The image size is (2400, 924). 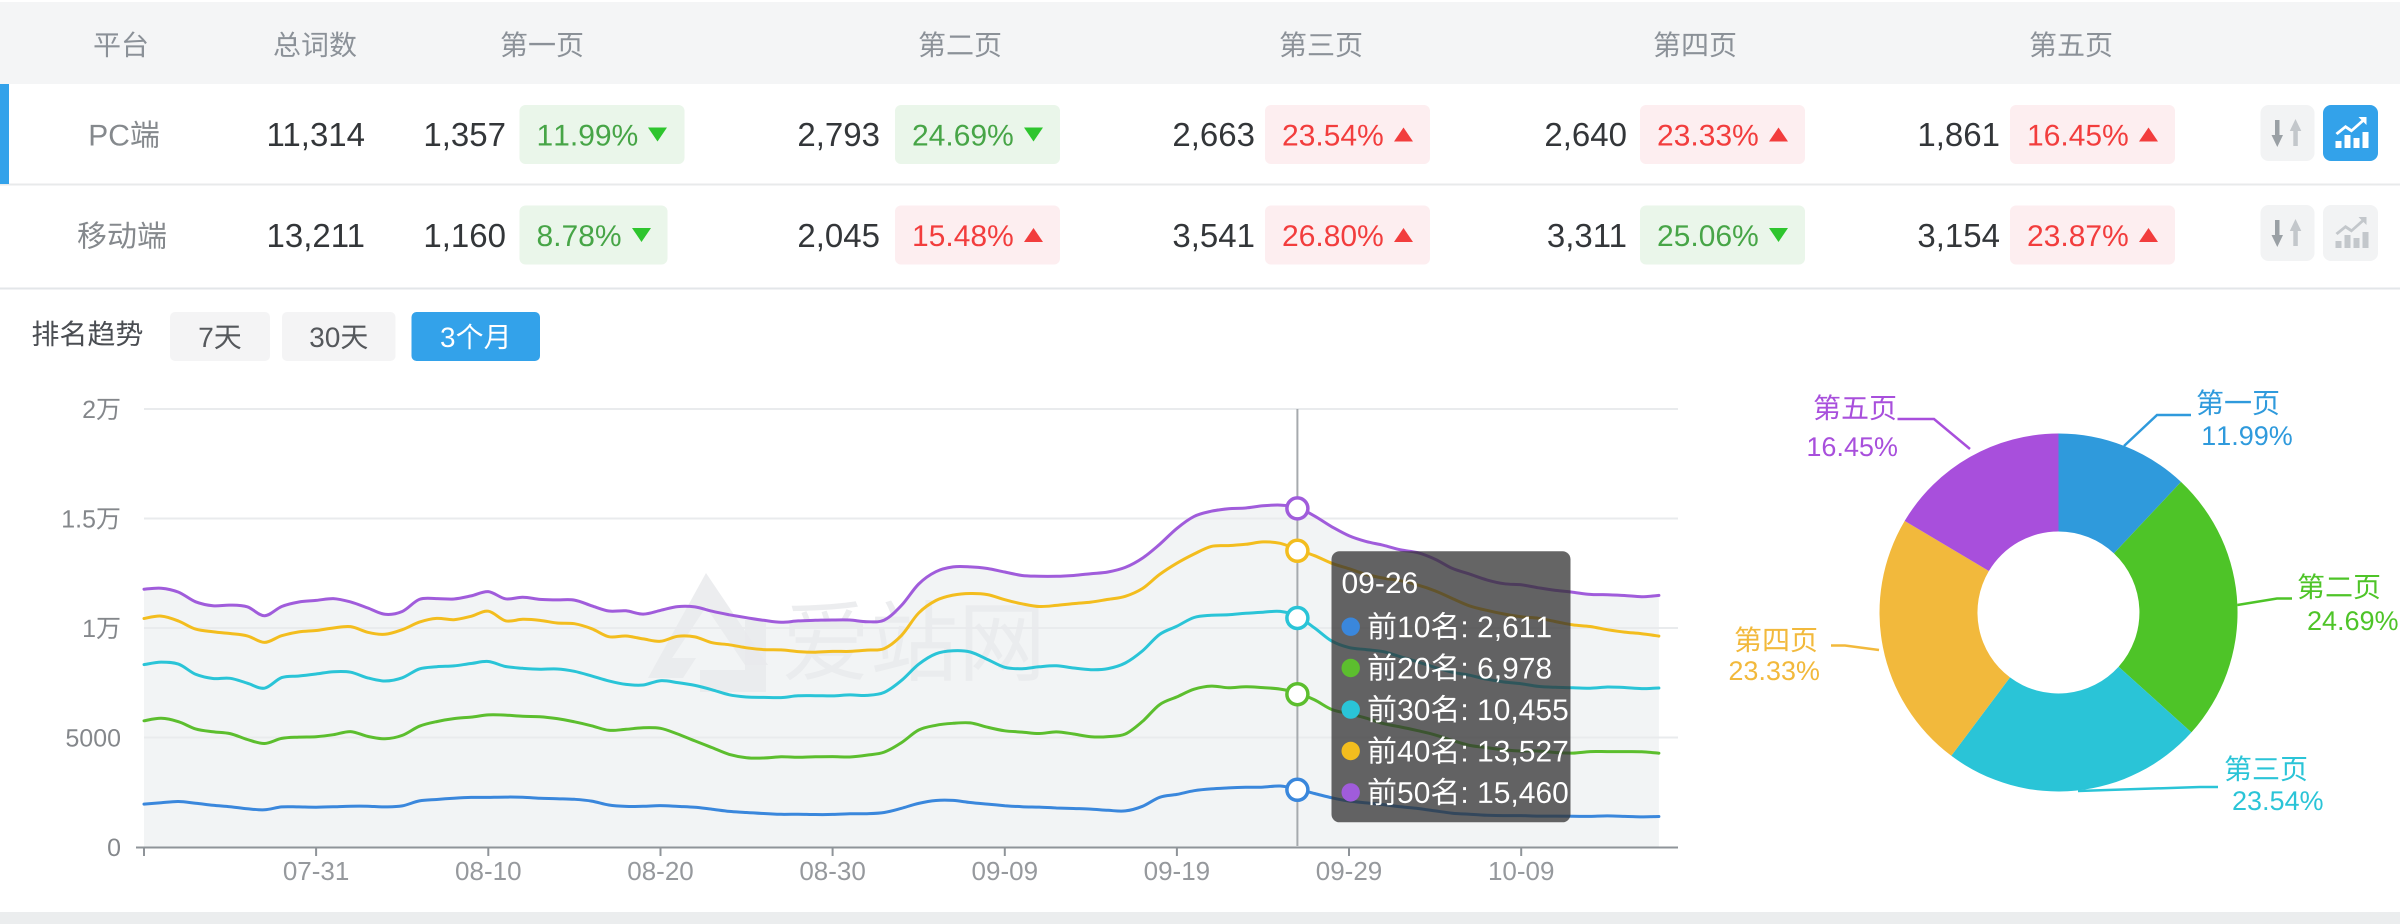 What do you see at coordinates (1958, 235) in the screenshot?
I see `svg-text: 3,154` at bounding box center [1958, 235].